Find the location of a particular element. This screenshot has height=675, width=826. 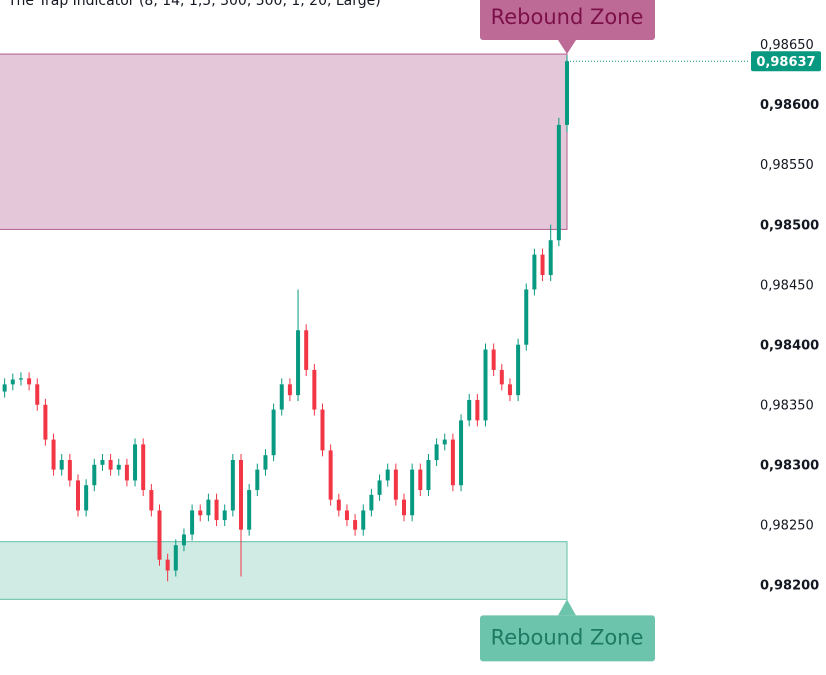

y-tick-label: 0,98250 is located at coordinates (787, 526).